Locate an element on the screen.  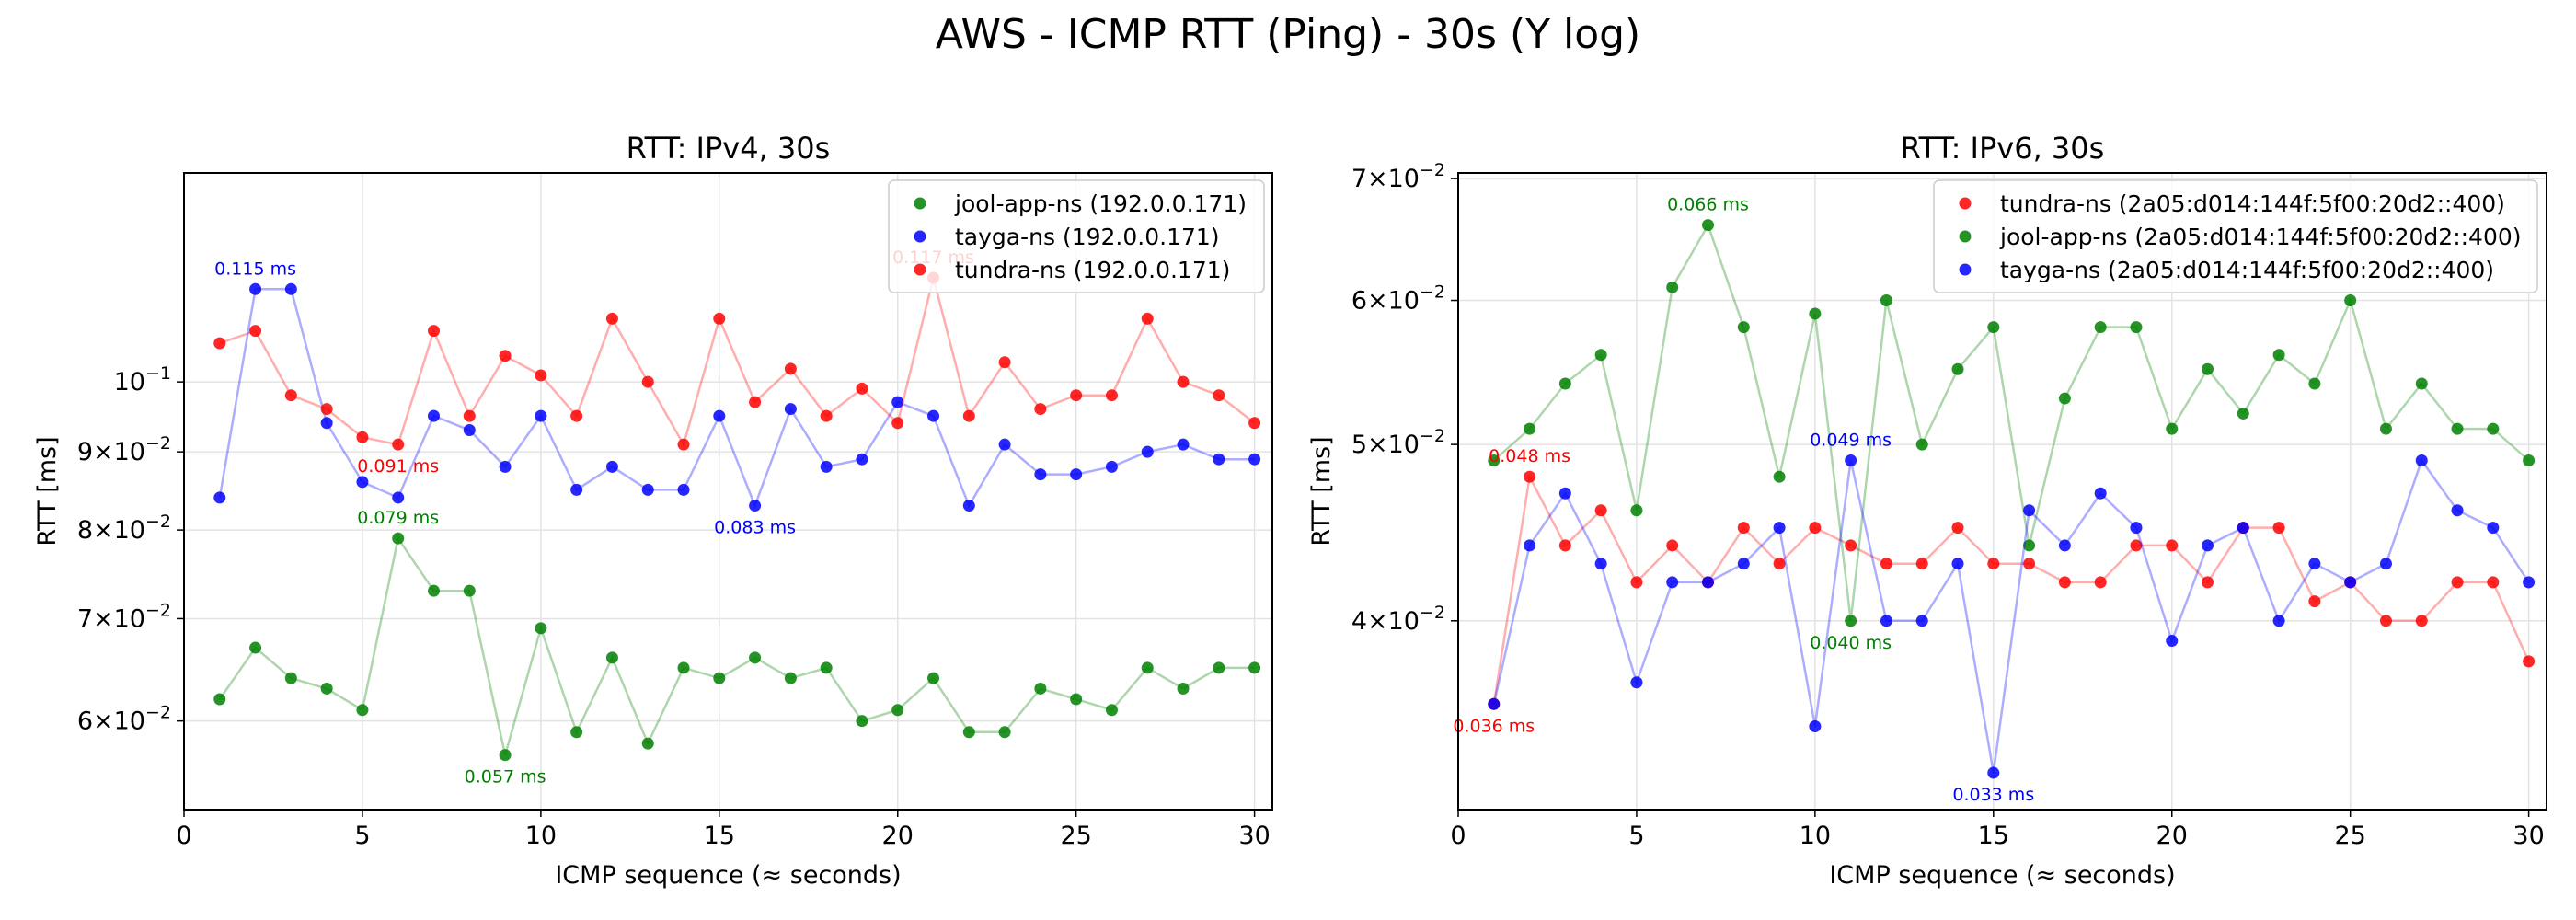
y-tick-label: 6×10⁻² is located at coordinates (124, 719).